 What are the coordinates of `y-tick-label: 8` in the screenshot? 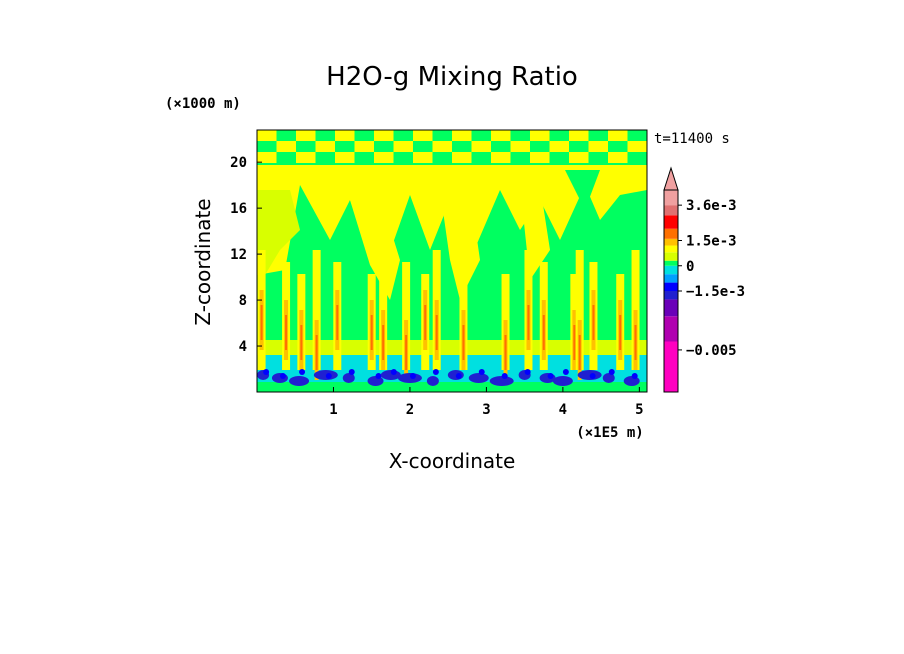 It's located at (243, 301).